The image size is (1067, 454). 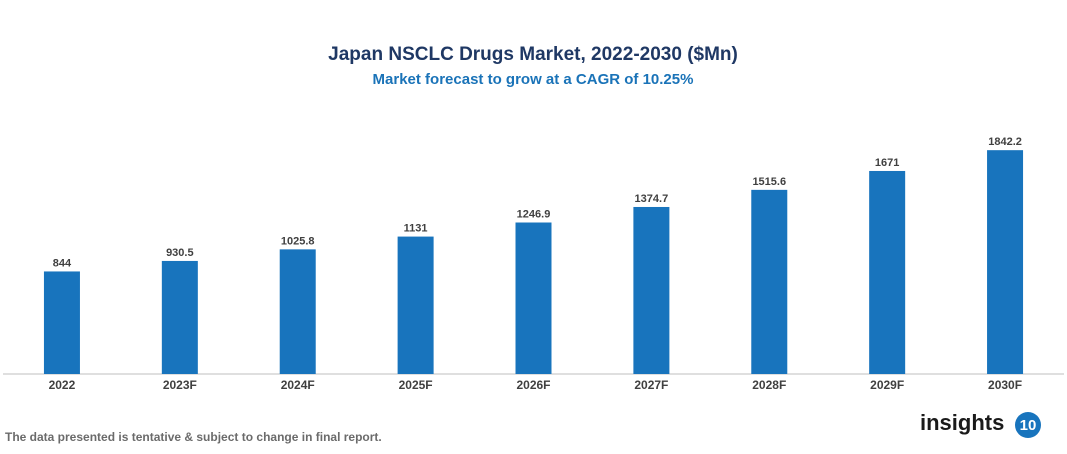 I want to click on x-tick-label: 2030F, so click(x=1005, y=385).